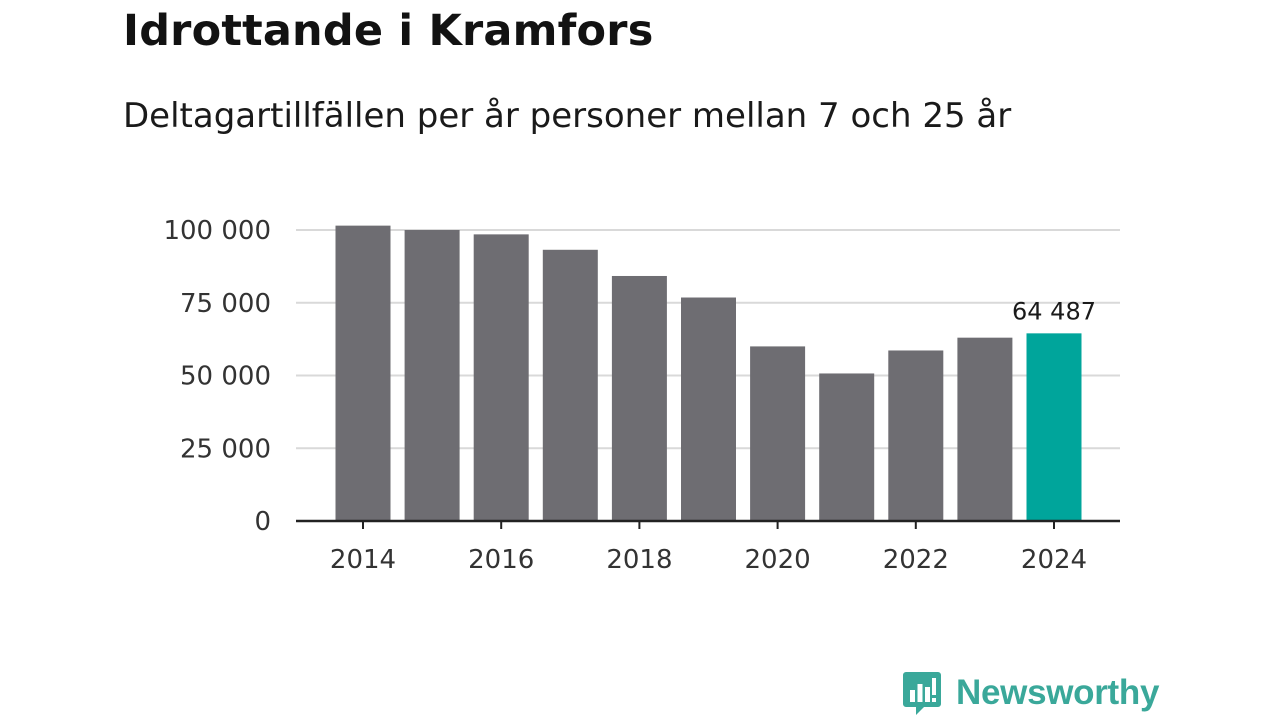 This screenshot has width=1280, height=720. I want to click on x-tick-label: 2024, so click(1054, 560).